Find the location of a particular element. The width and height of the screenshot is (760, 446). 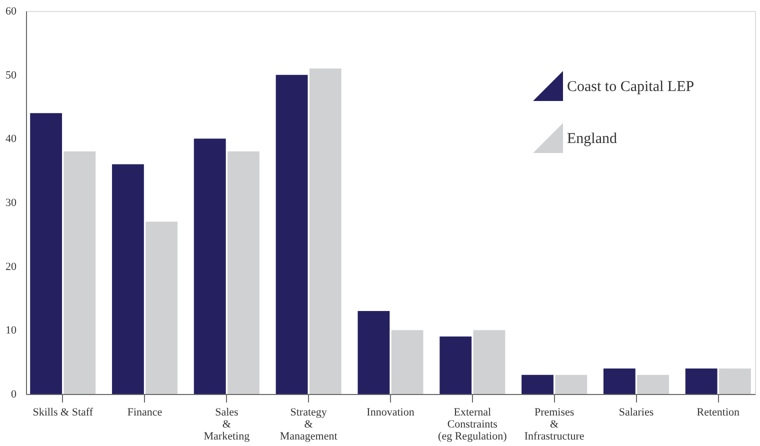

x-tick-label: Skills & Staff is located at coordinates (63, 412).